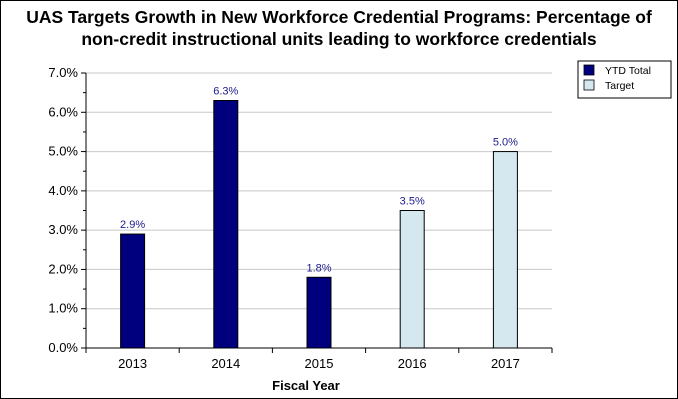  I want to click on y-tick-label: 5.0%, so click(63, 151).